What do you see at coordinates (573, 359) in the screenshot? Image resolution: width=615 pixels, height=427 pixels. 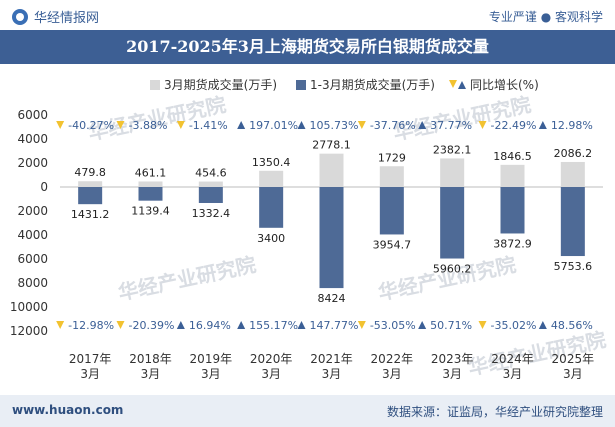 I see `x-tick-label-line: 2025年` at bounding box center [573, 359].